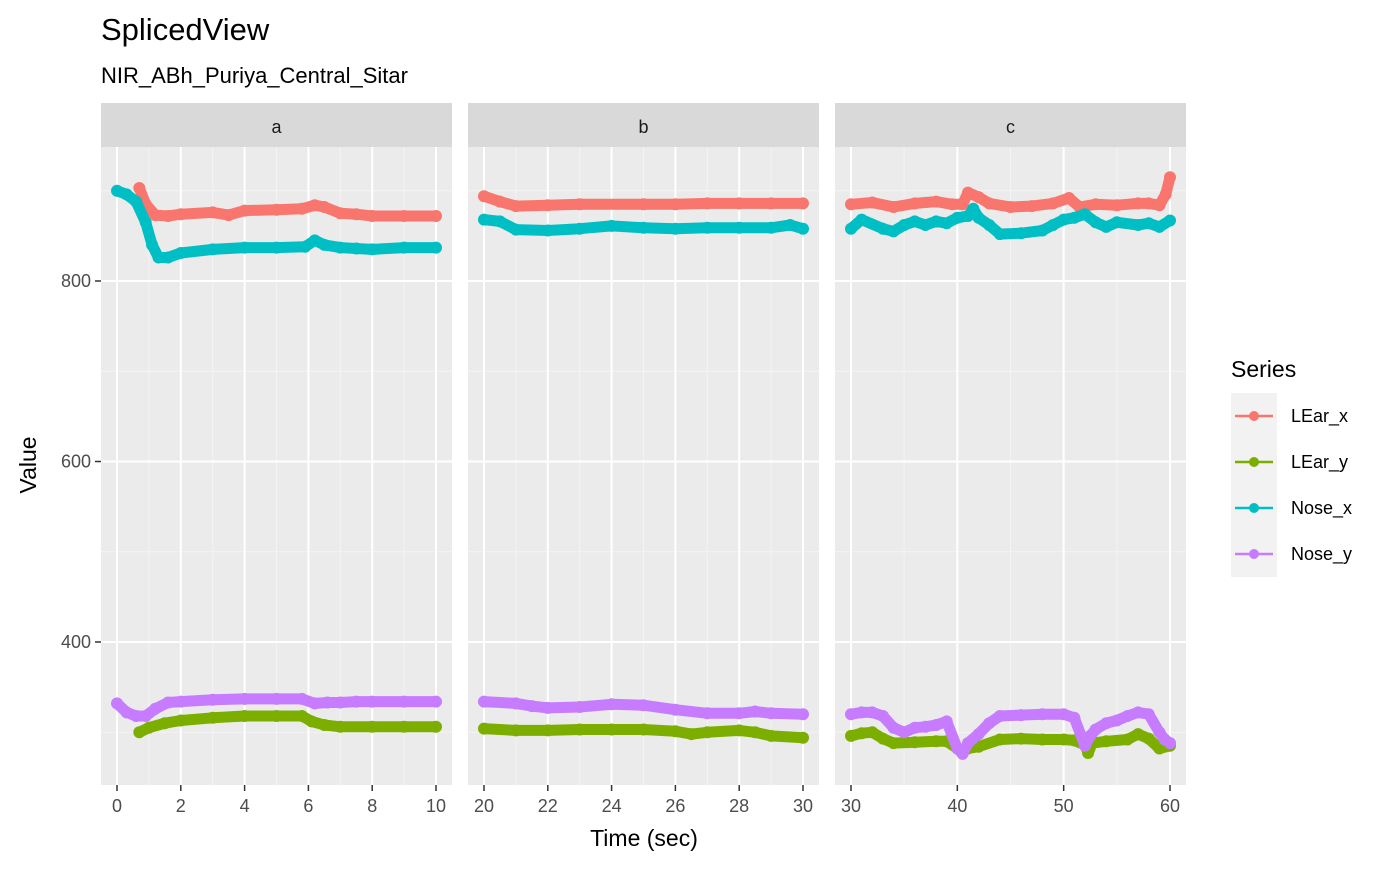  What do you see at coordinates (308, 806) in the screenshot?
I see `x-tick-label: 6` at bounding box center [308, 806].